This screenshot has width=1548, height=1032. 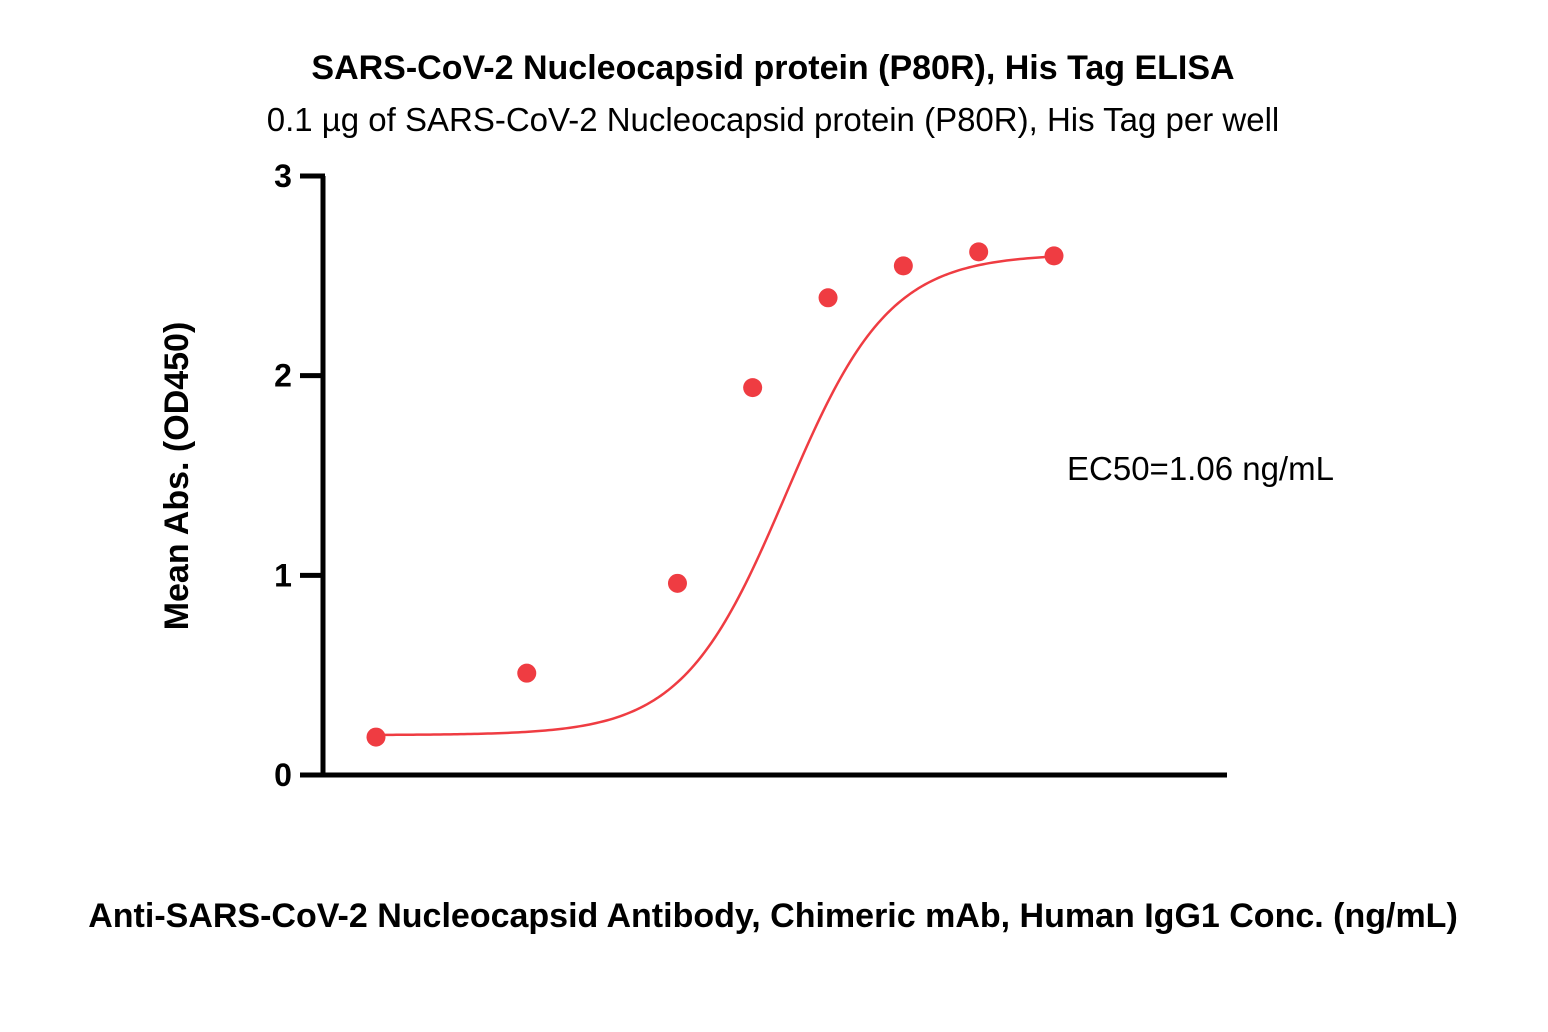 What do you see at coordinates (299, 475) in the screenshot?
I see `y-axis-ticks: 0 1 2 3` at bounding box center [299, 475].